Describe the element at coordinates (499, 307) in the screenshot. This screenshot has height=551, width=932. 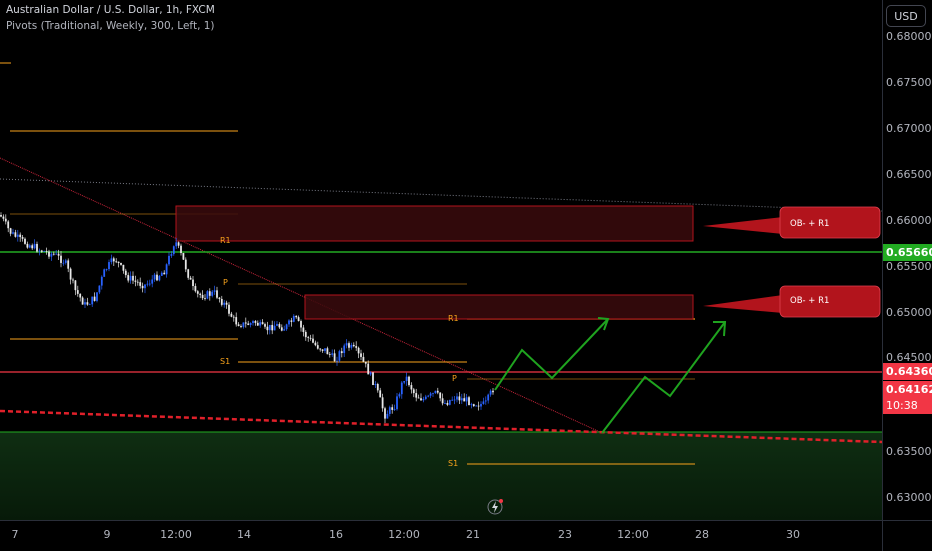
I see `order-block-lower` at that location.